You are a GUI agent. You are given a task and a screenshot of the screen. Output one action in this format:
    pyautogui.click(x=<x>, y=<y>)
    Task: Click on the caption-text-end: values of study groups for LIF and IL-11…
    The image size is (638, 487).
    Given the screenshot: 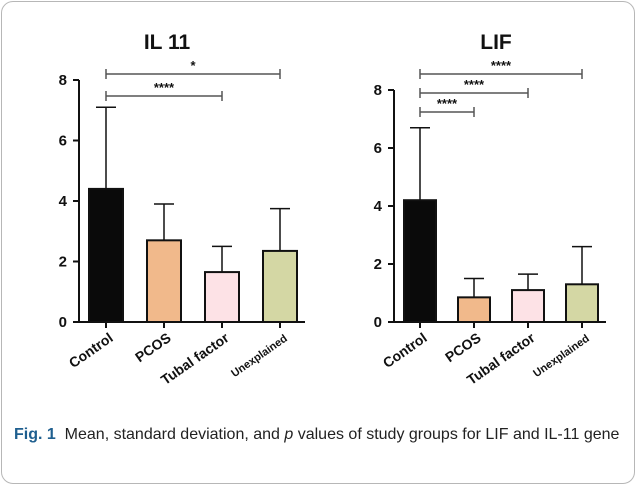 What is the action you would take?
    pyautogui.click(x=456, y=434)
    